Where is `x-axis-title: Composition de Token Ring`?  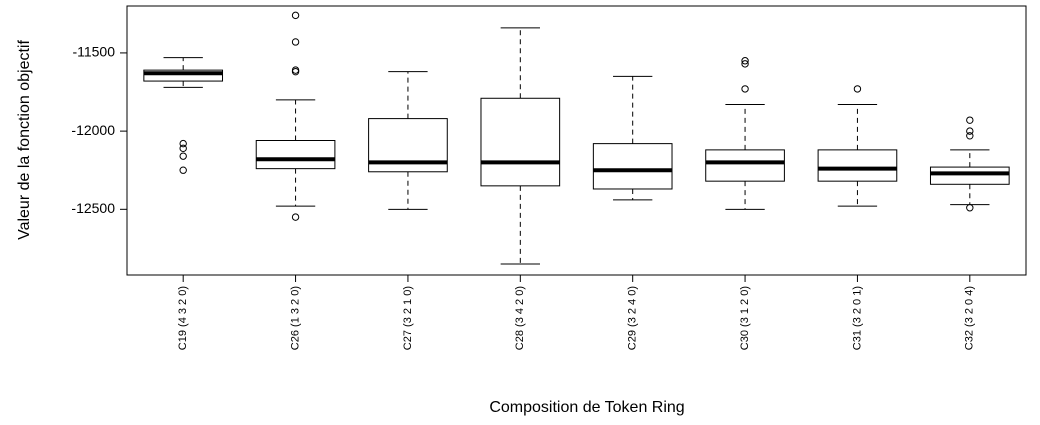
x-axis-title: Composition de Token Ring is located at coordinates (586, 407).